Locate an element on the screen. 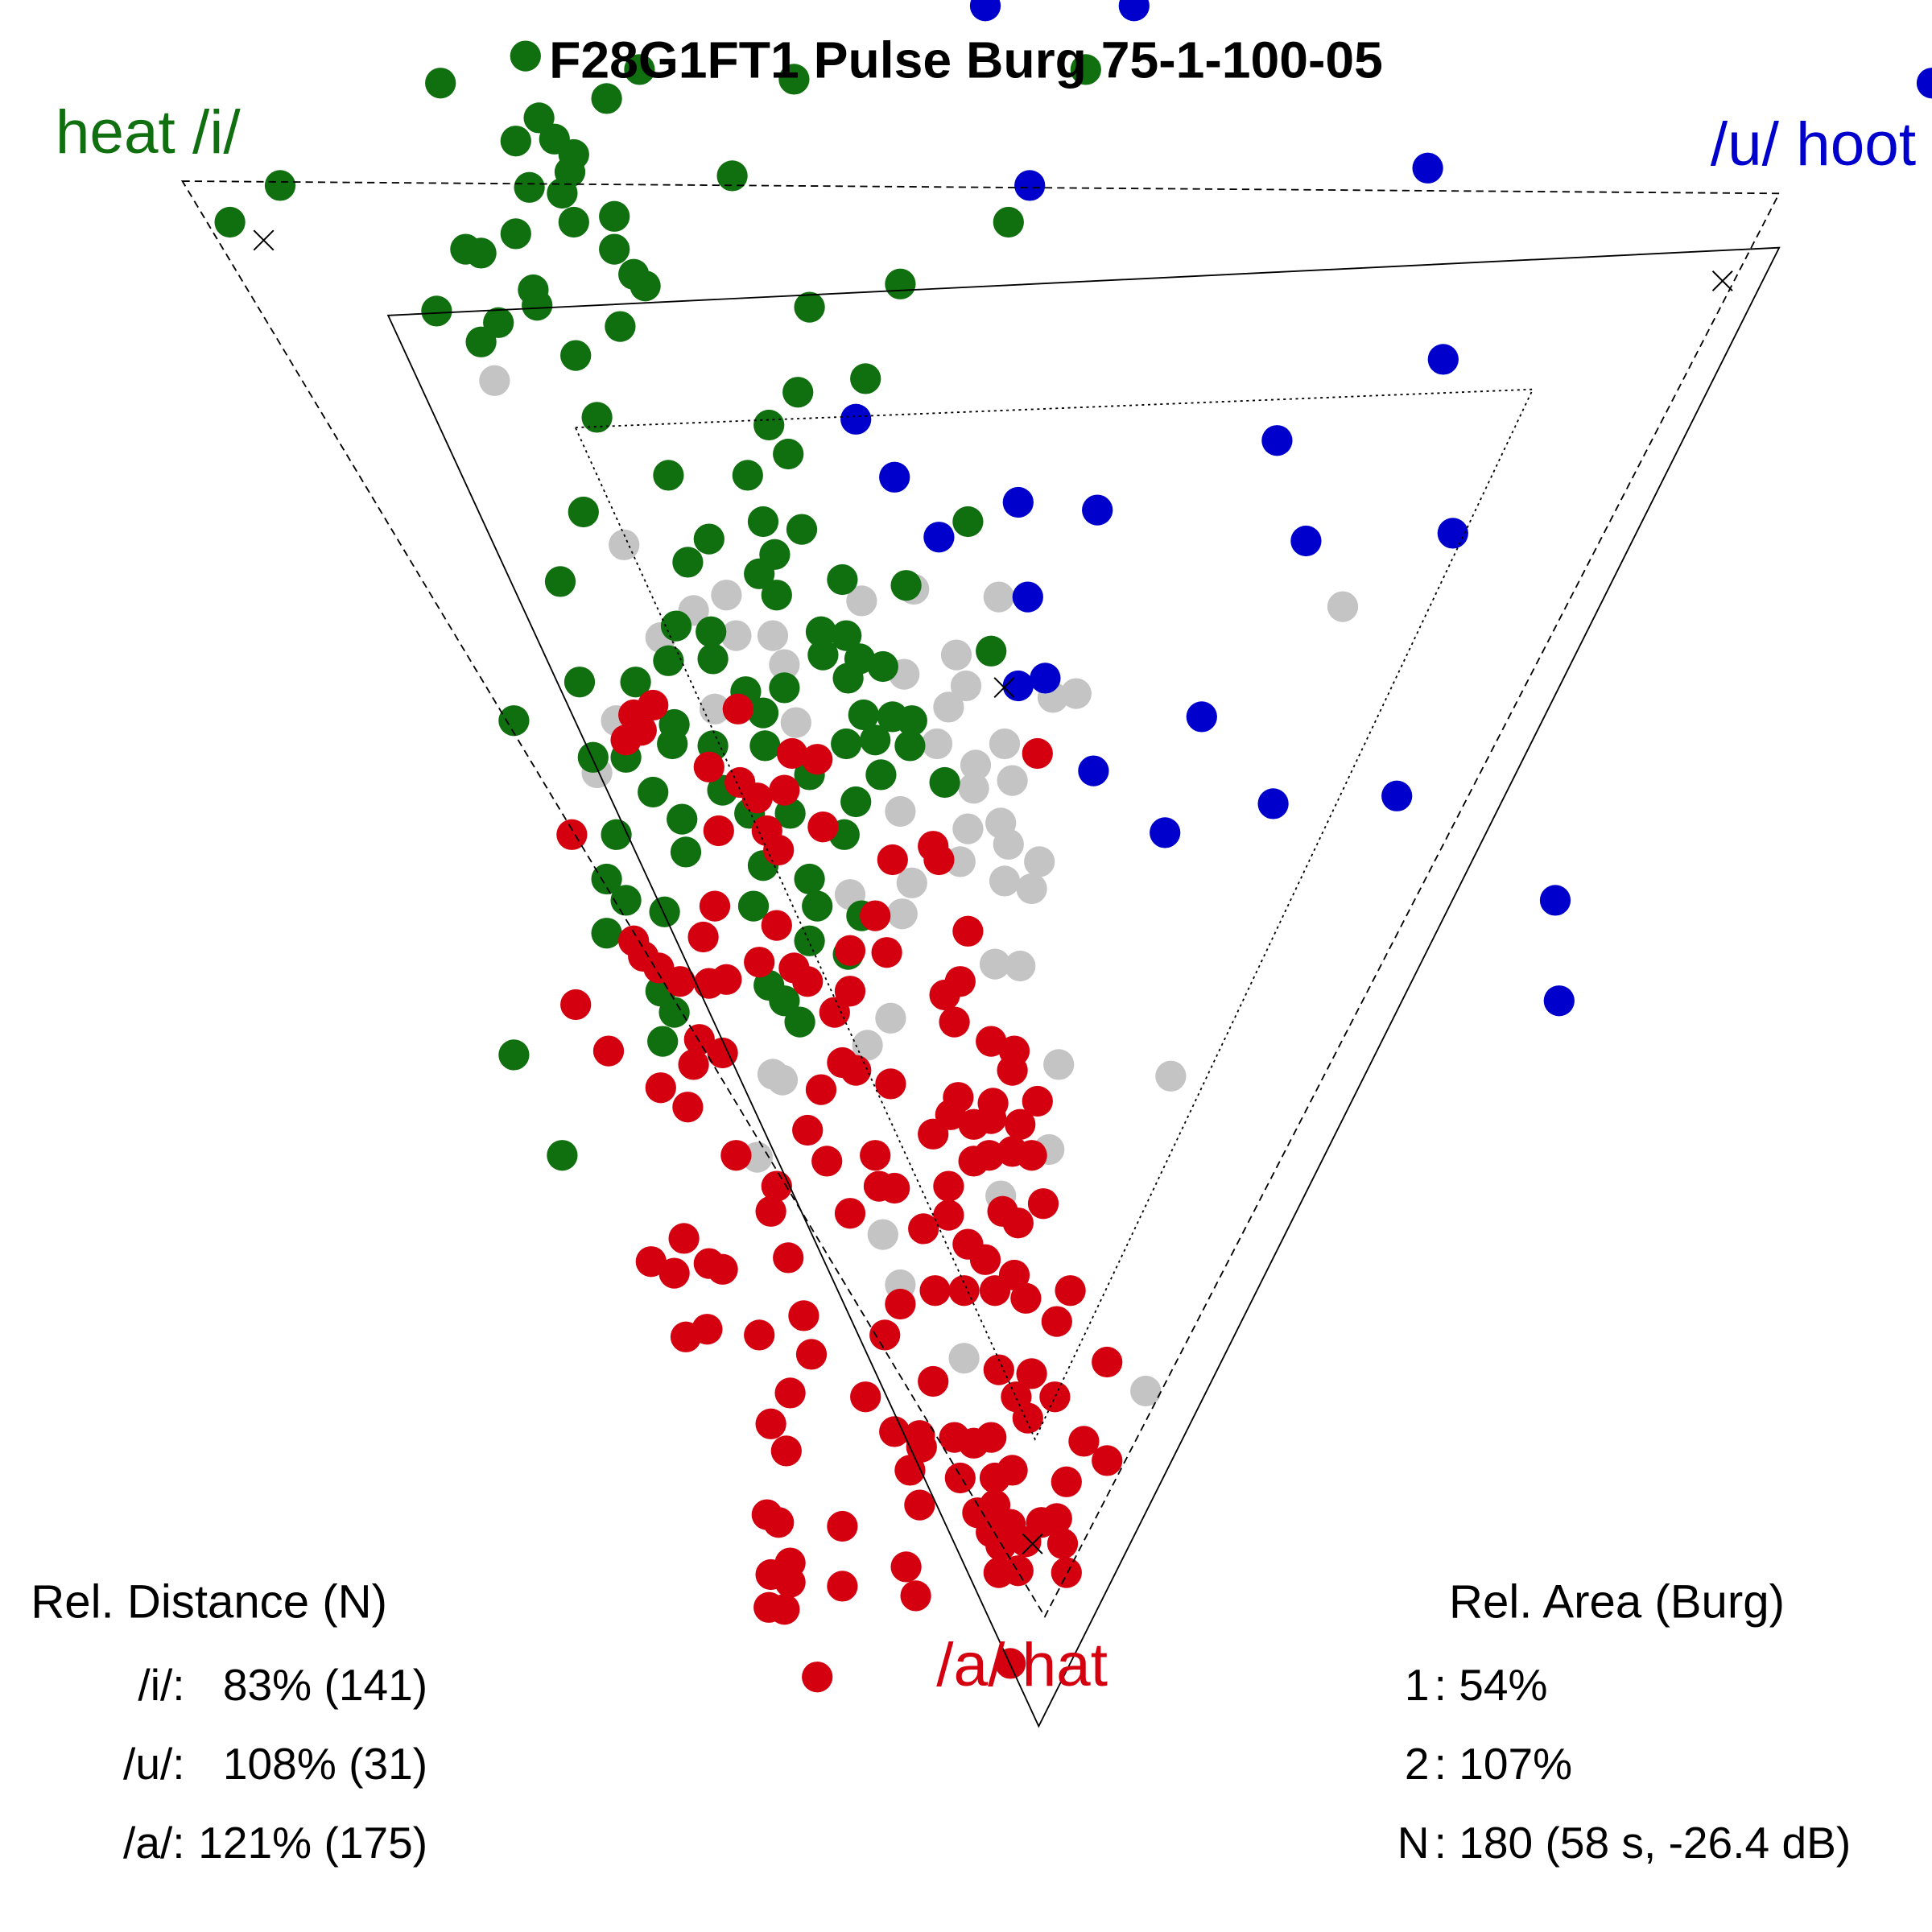 Image resolution: width=1932 pixels, height=1932 pixels. rel-area-1-label: 1 is located at coordinates (1417, 1685).